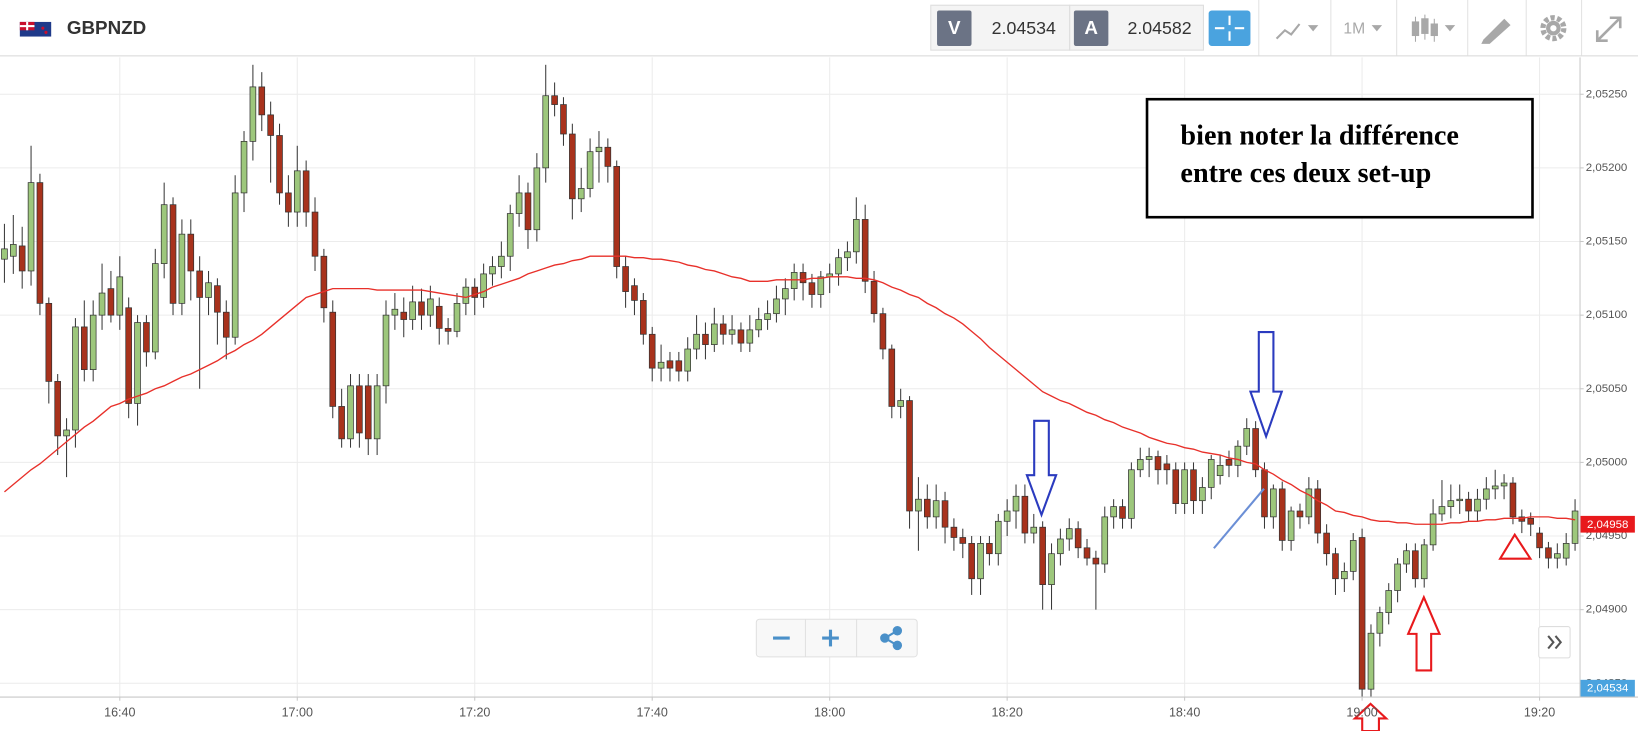 The width and height of the screenshot is (1638, 731). What do you see at coordinates (1606, 610) in the screenshot?
I see `y-tick-label: 2,04900` at bounding box center [1606, 610].